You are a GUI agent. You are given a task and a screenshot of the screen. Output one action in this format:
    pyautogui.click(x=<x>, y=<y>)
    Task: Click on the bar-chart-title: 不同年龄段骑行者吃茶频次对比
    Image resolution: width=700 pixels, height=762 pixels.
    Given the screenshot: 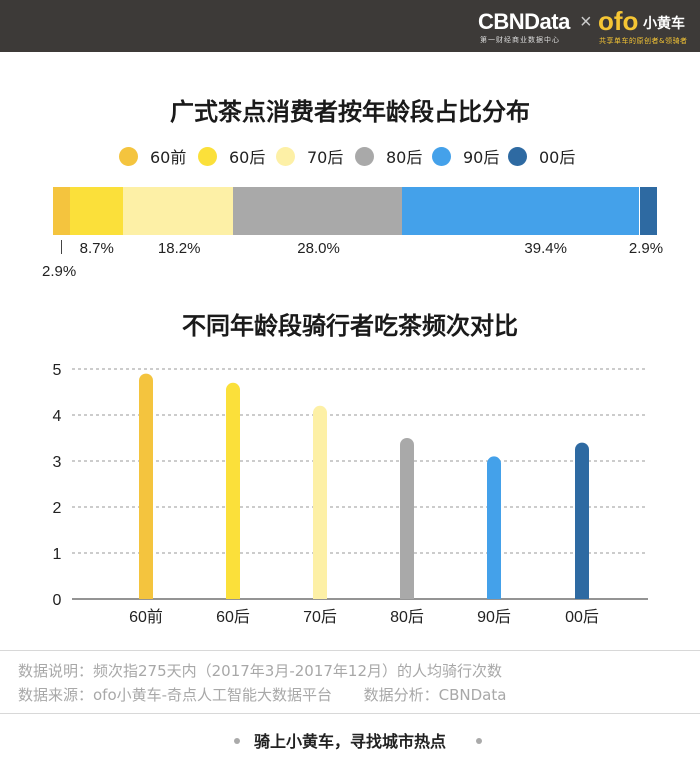 What is the action you would take?
    pyautogui.click(x=350, y=326)
    